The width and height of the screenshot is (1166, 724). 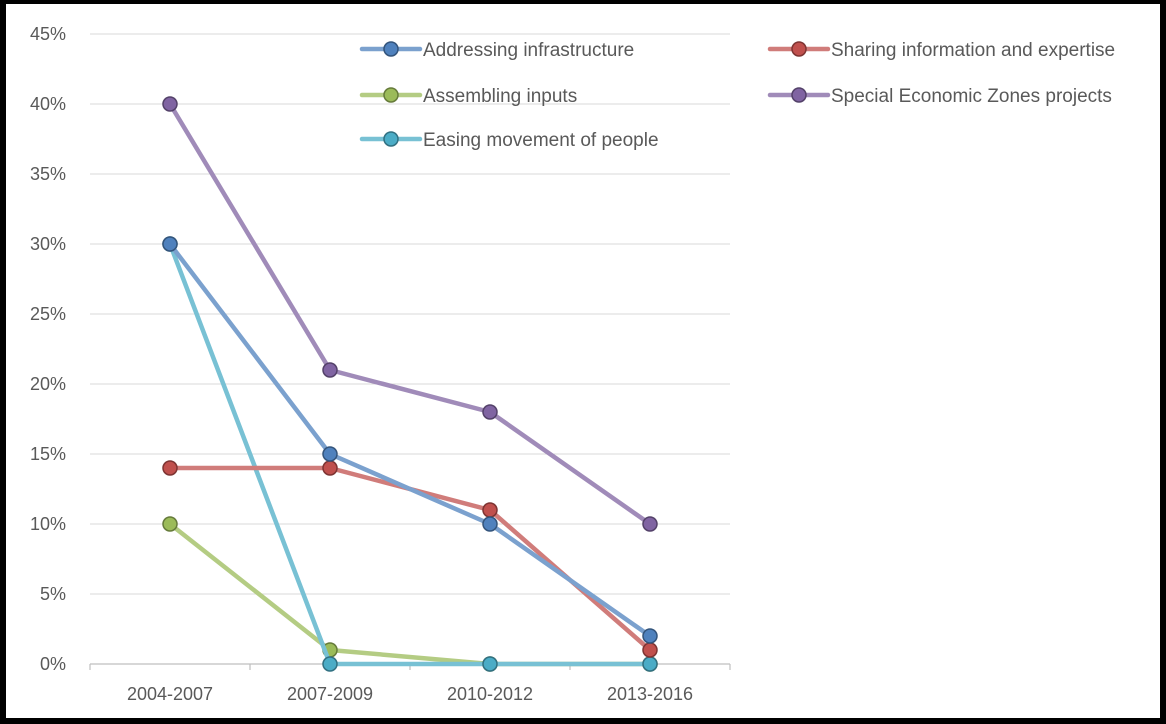 I want to click on x-tick-label: 2013-2016, so click(x=650, y=694).